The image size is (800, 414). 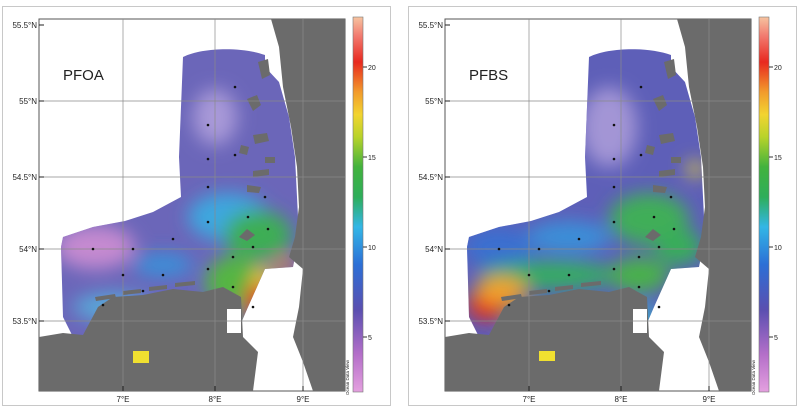 What do you see at coordinates (83, 75) in the screenshot?
I see `panel-title: PFOA` at bounding box center [83, 75].